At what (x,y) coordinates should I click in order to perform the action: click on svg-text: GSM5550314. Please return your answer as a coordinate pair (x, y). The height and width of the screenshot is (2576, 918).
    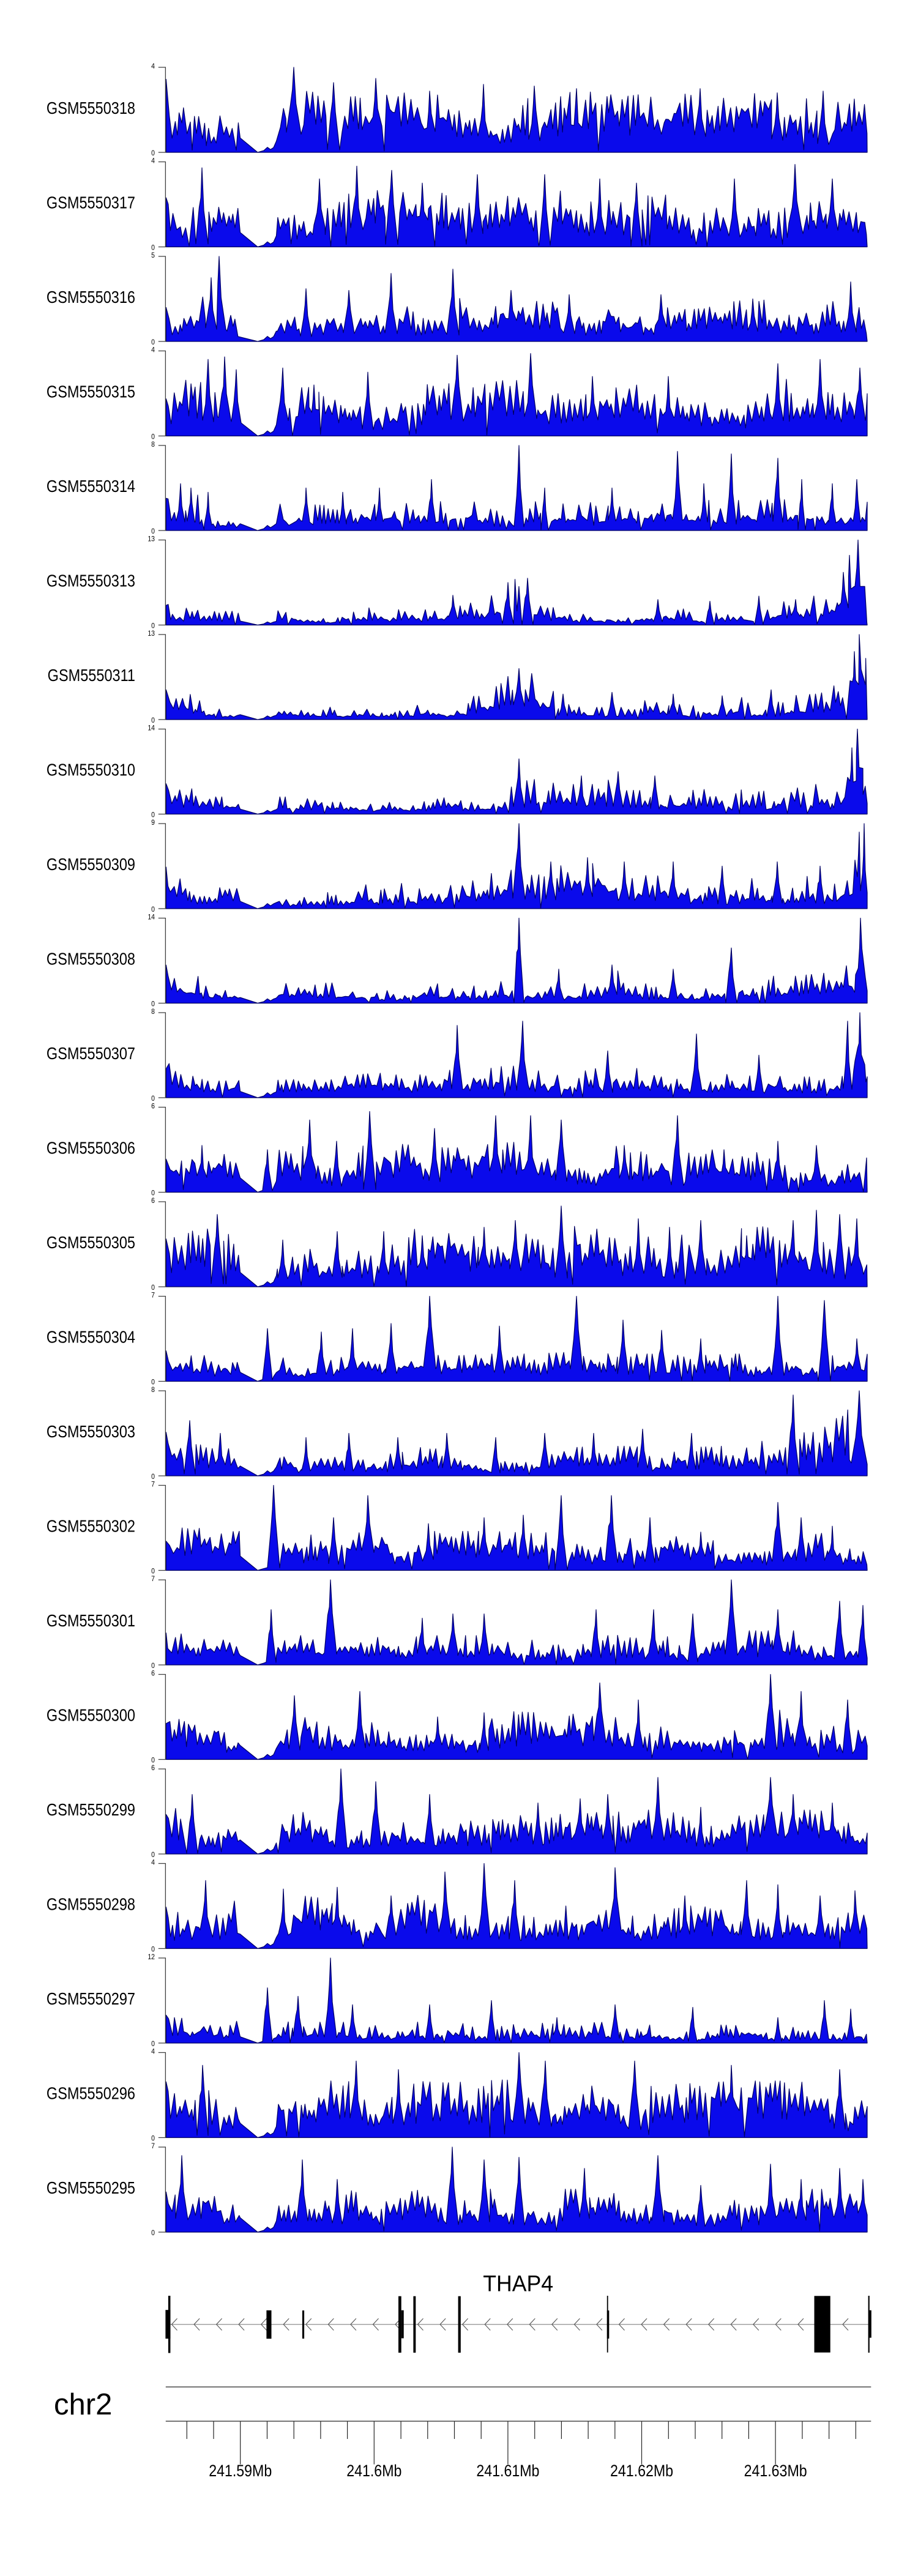
    Looking at the image, I should click on (91, 487).